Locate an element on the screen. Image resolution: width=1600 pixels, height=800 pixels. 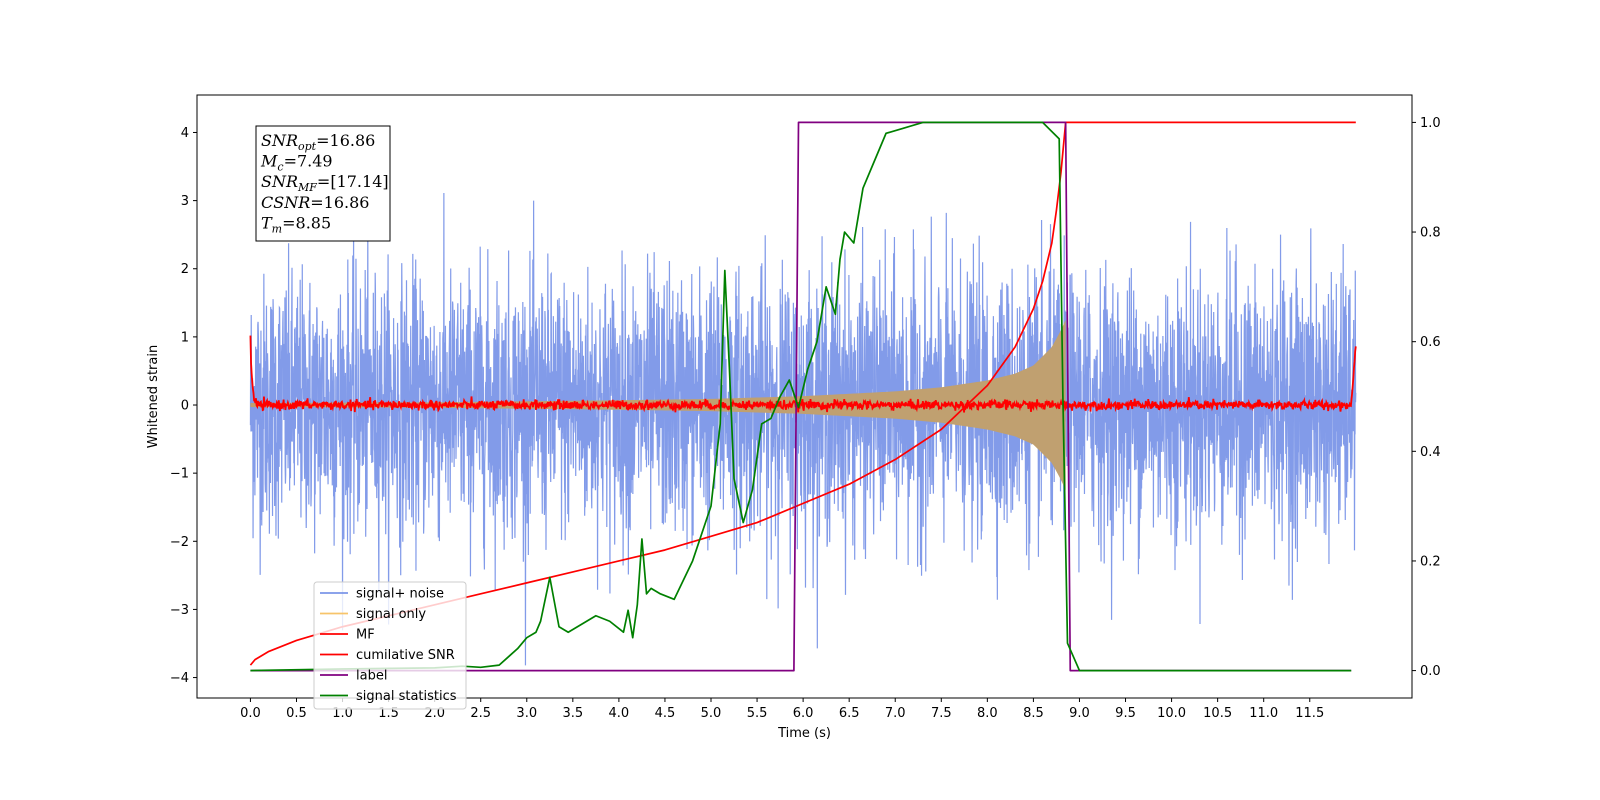
y-tick-label-left: 4 is located at coordinates (185, 133).